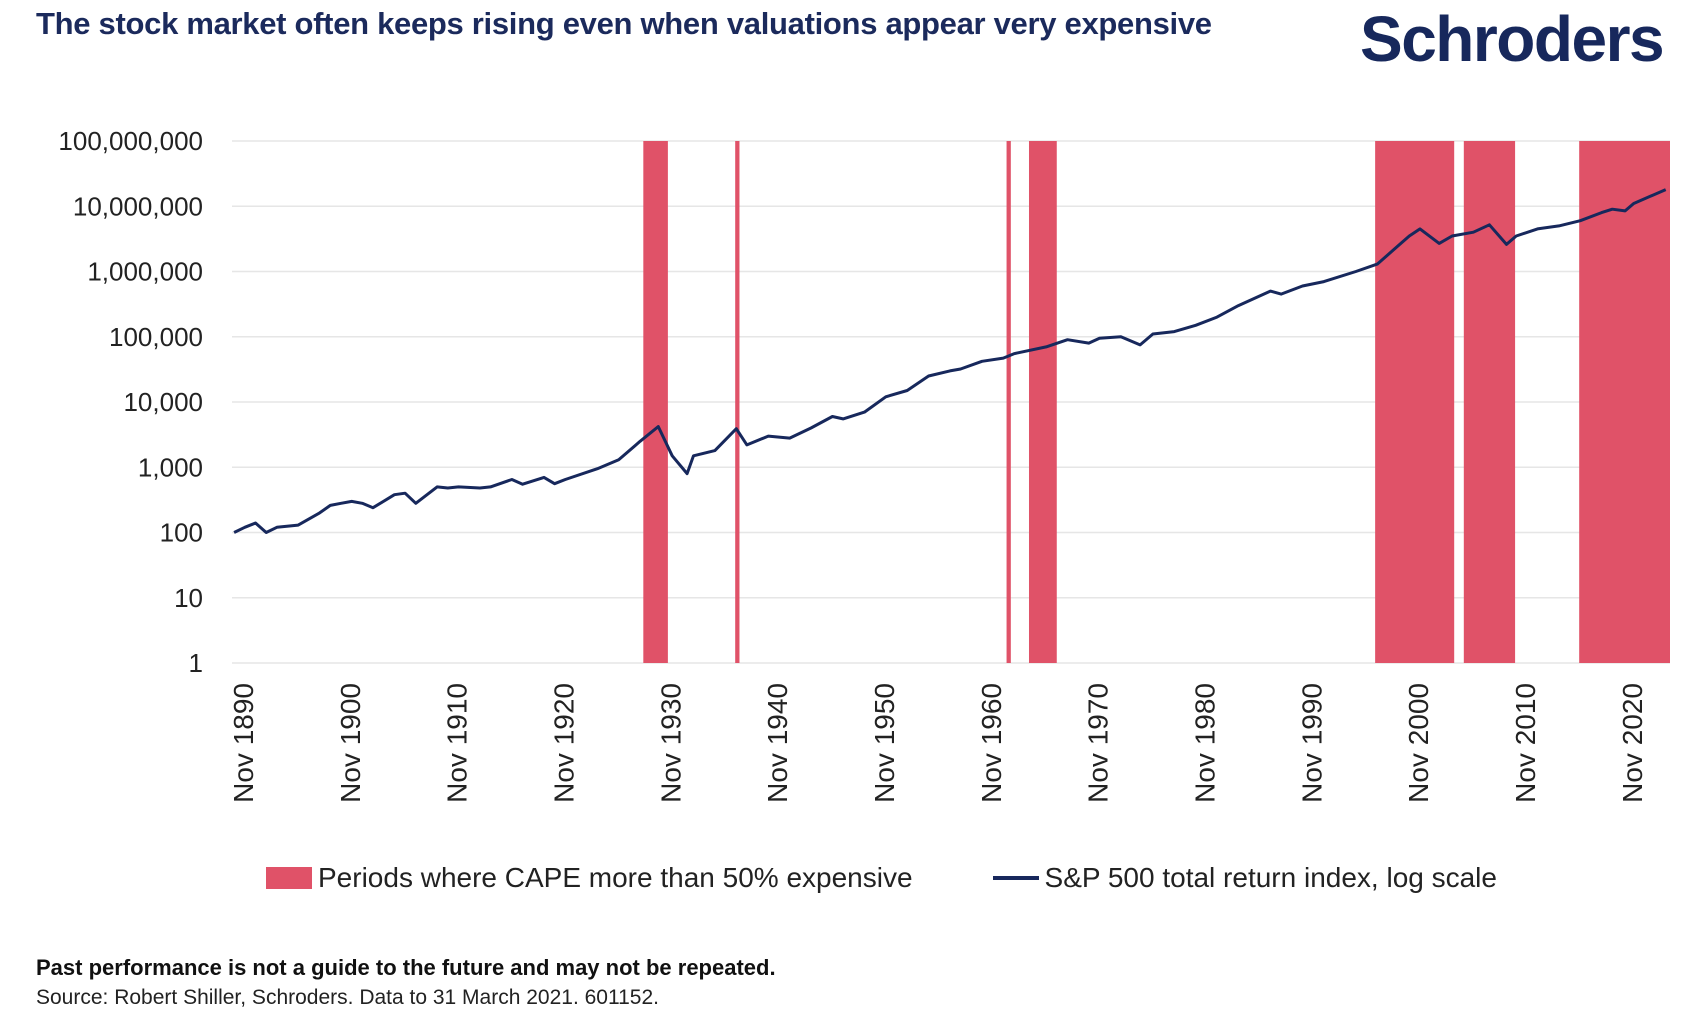 The height and width of the screenshot is (1029, 1706). Describe the element at coordinates (163, 402) in the screenshot. I see `y-tick-label: 10,000` at that location.